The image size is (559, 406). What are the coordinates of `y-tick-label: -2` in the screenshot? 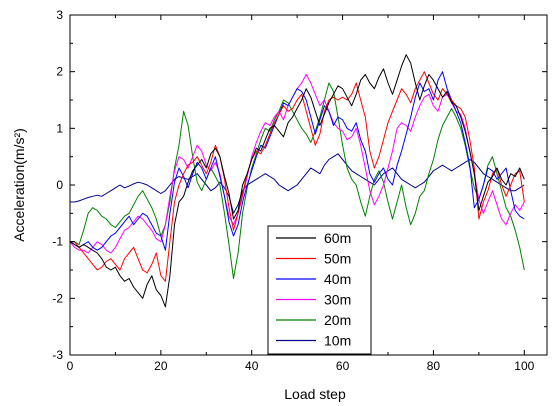 It's located at (57, 298).